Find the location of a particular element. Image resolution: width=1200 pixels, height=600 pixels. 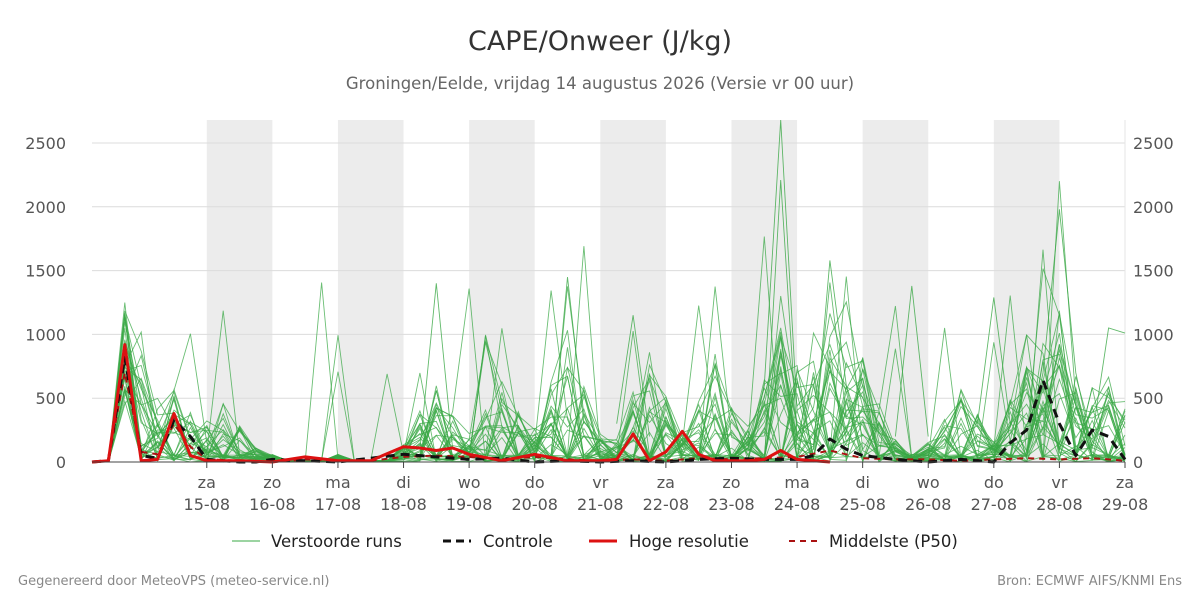

chart-title: CAPE/Onweer (J/kg) is located at coordinates (600, 41).